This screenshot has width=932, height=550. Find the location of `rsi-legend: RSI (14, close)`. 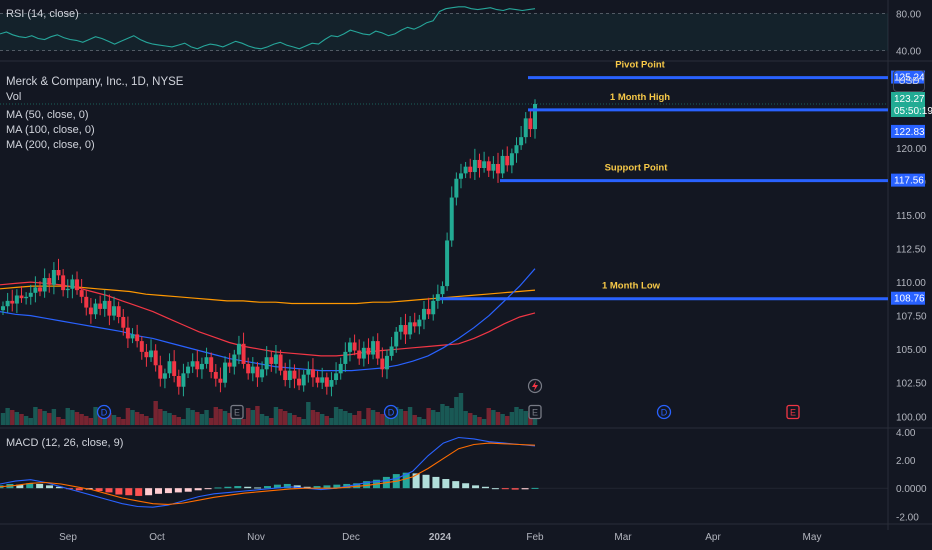

rsi-legend: RSI (14, close) is located at coordinates (42, 14).